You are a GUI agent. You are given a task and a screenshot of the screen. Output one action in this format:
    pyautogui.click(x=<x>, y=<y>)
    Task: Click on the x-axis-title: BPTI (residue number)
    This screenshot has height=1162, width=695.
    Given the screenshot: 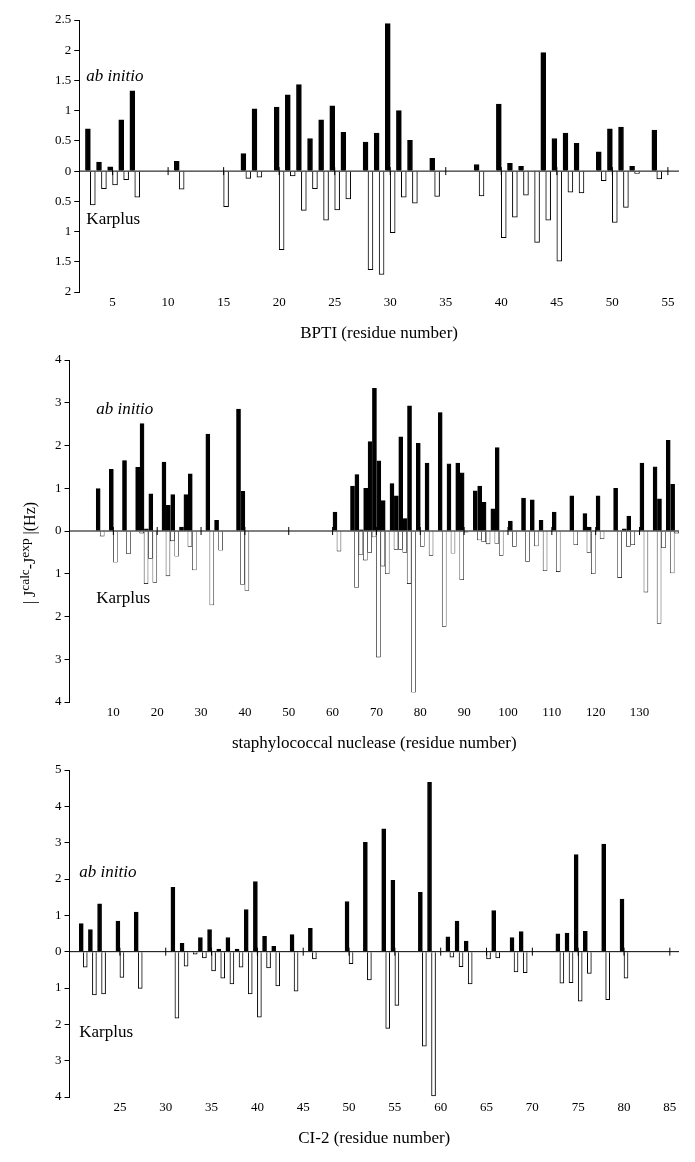 What is the action you would take?
    pyautogui.click(x=379, y=333)
    